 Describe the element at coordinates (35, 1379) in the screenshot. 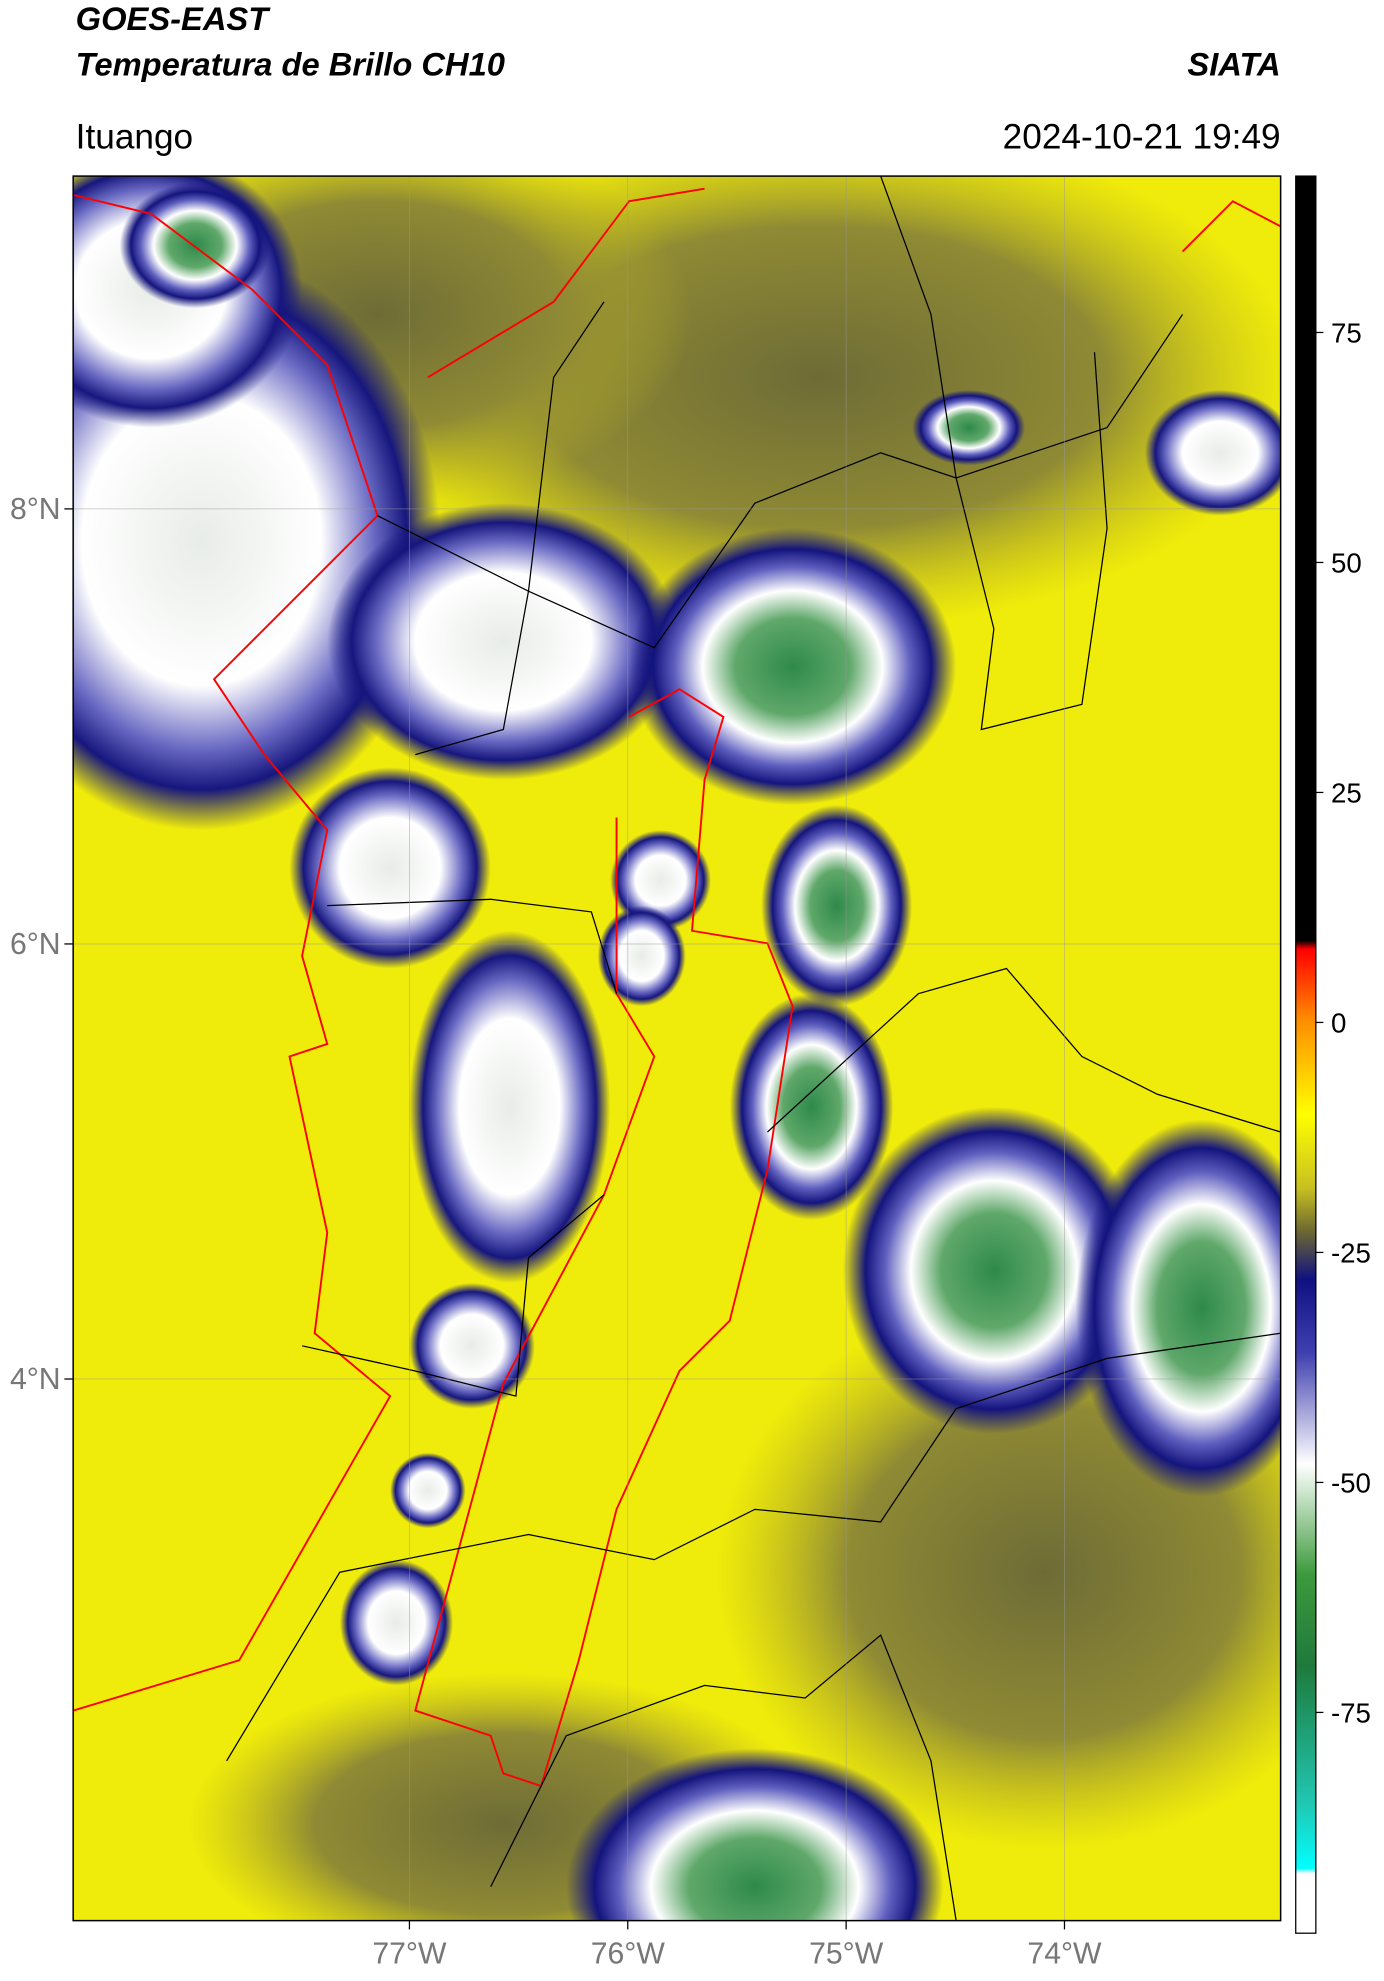

I see `y-tick-label: 4°N` at that location.